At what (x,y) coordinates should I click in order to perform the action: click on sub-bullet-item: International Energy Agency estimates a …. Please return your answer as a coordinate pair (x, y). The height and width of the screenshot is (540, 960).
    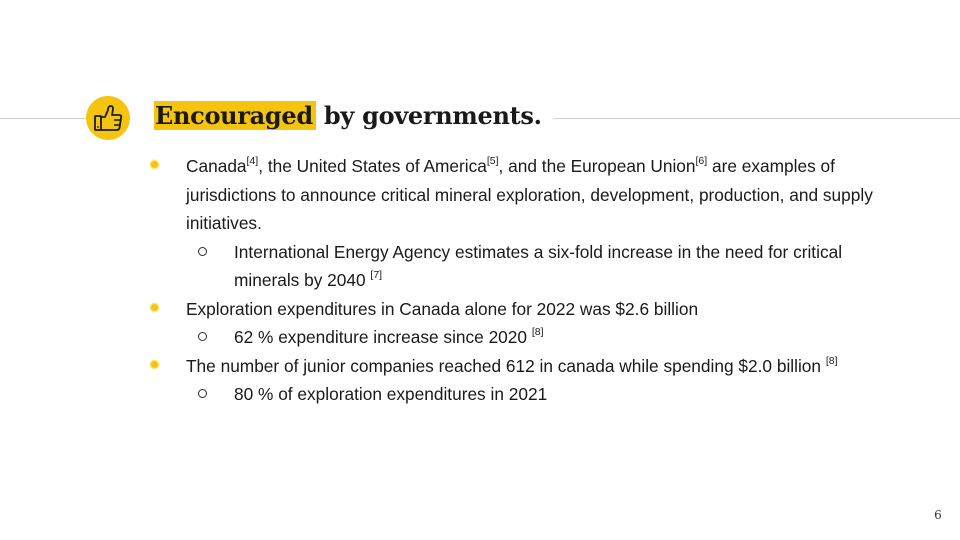
    Looking at the image, I should click on (520, 266).